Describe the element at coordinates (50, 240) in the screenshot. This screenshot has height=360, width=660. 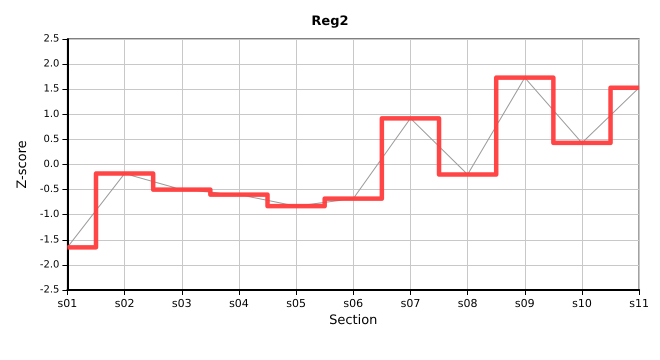
I see `y-tick-label: -1.5` at that location.